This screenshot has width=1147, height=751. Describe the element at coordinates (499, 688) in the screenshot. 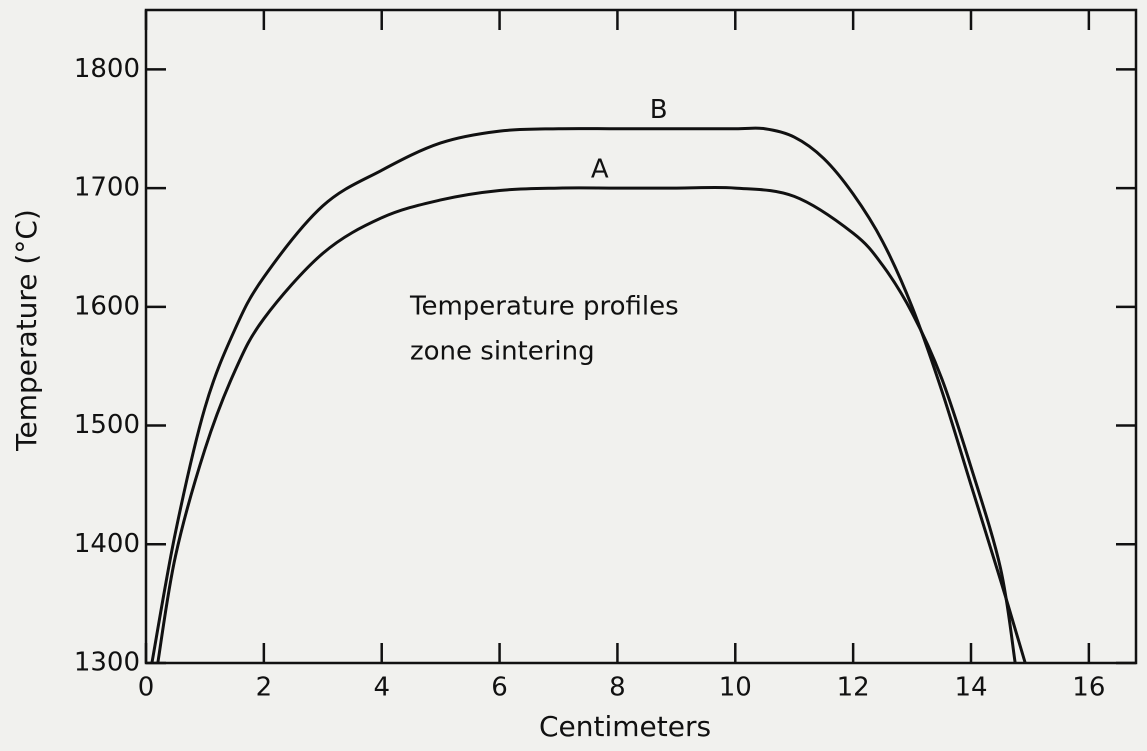

I see `x-tick-label: 6` at that location.